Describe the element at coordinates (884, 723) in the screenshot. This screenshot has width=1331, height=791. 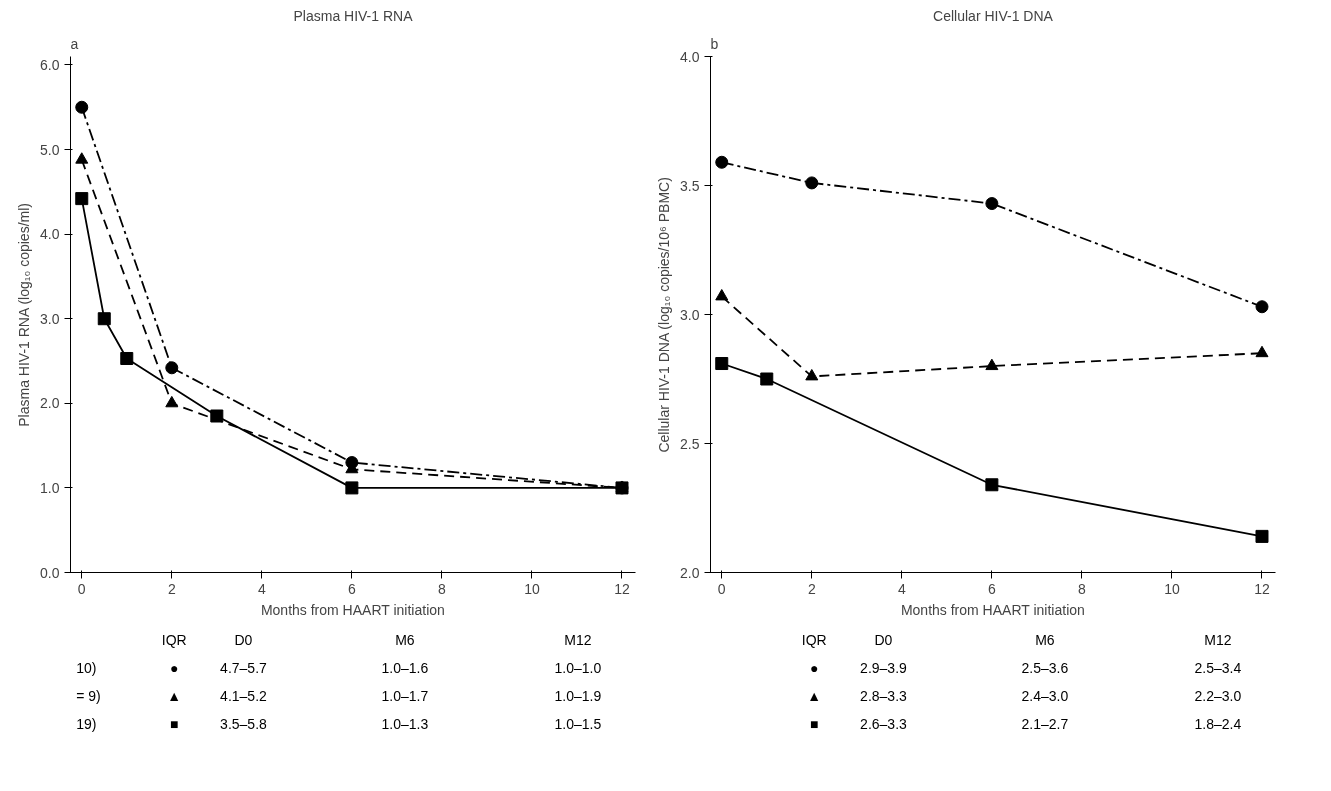
I see `text: 2.6–3.3` at that location.